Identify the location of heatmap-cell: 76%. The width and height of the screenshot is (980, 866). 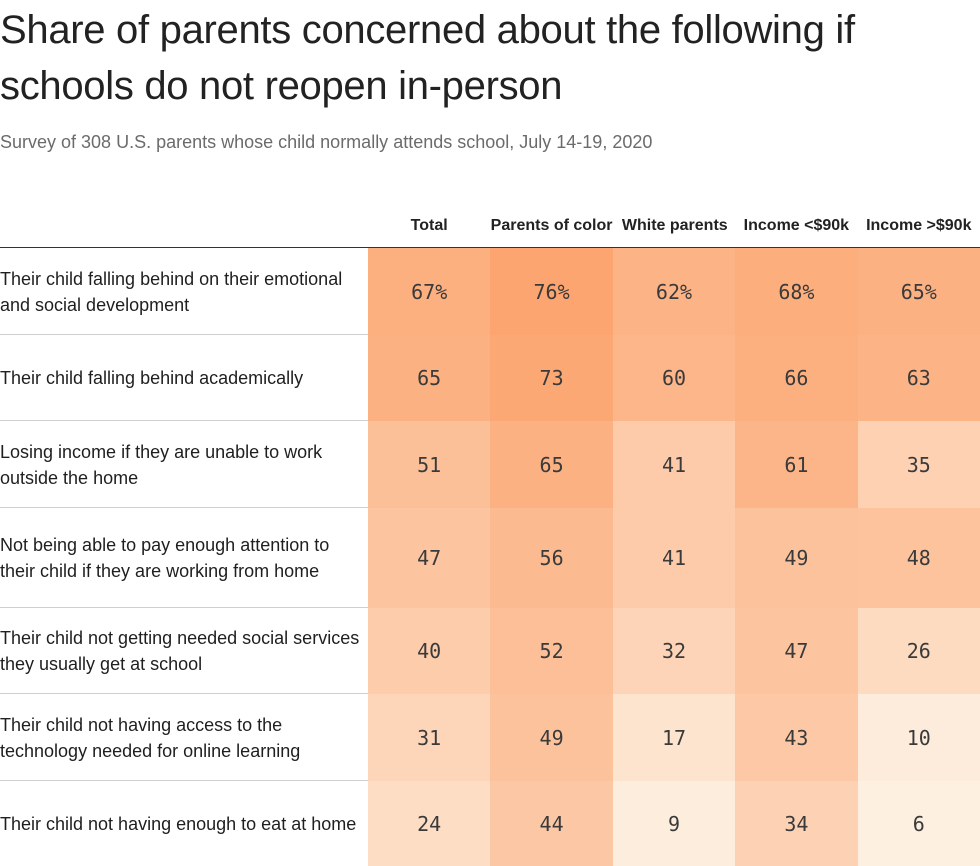
(551, 291).